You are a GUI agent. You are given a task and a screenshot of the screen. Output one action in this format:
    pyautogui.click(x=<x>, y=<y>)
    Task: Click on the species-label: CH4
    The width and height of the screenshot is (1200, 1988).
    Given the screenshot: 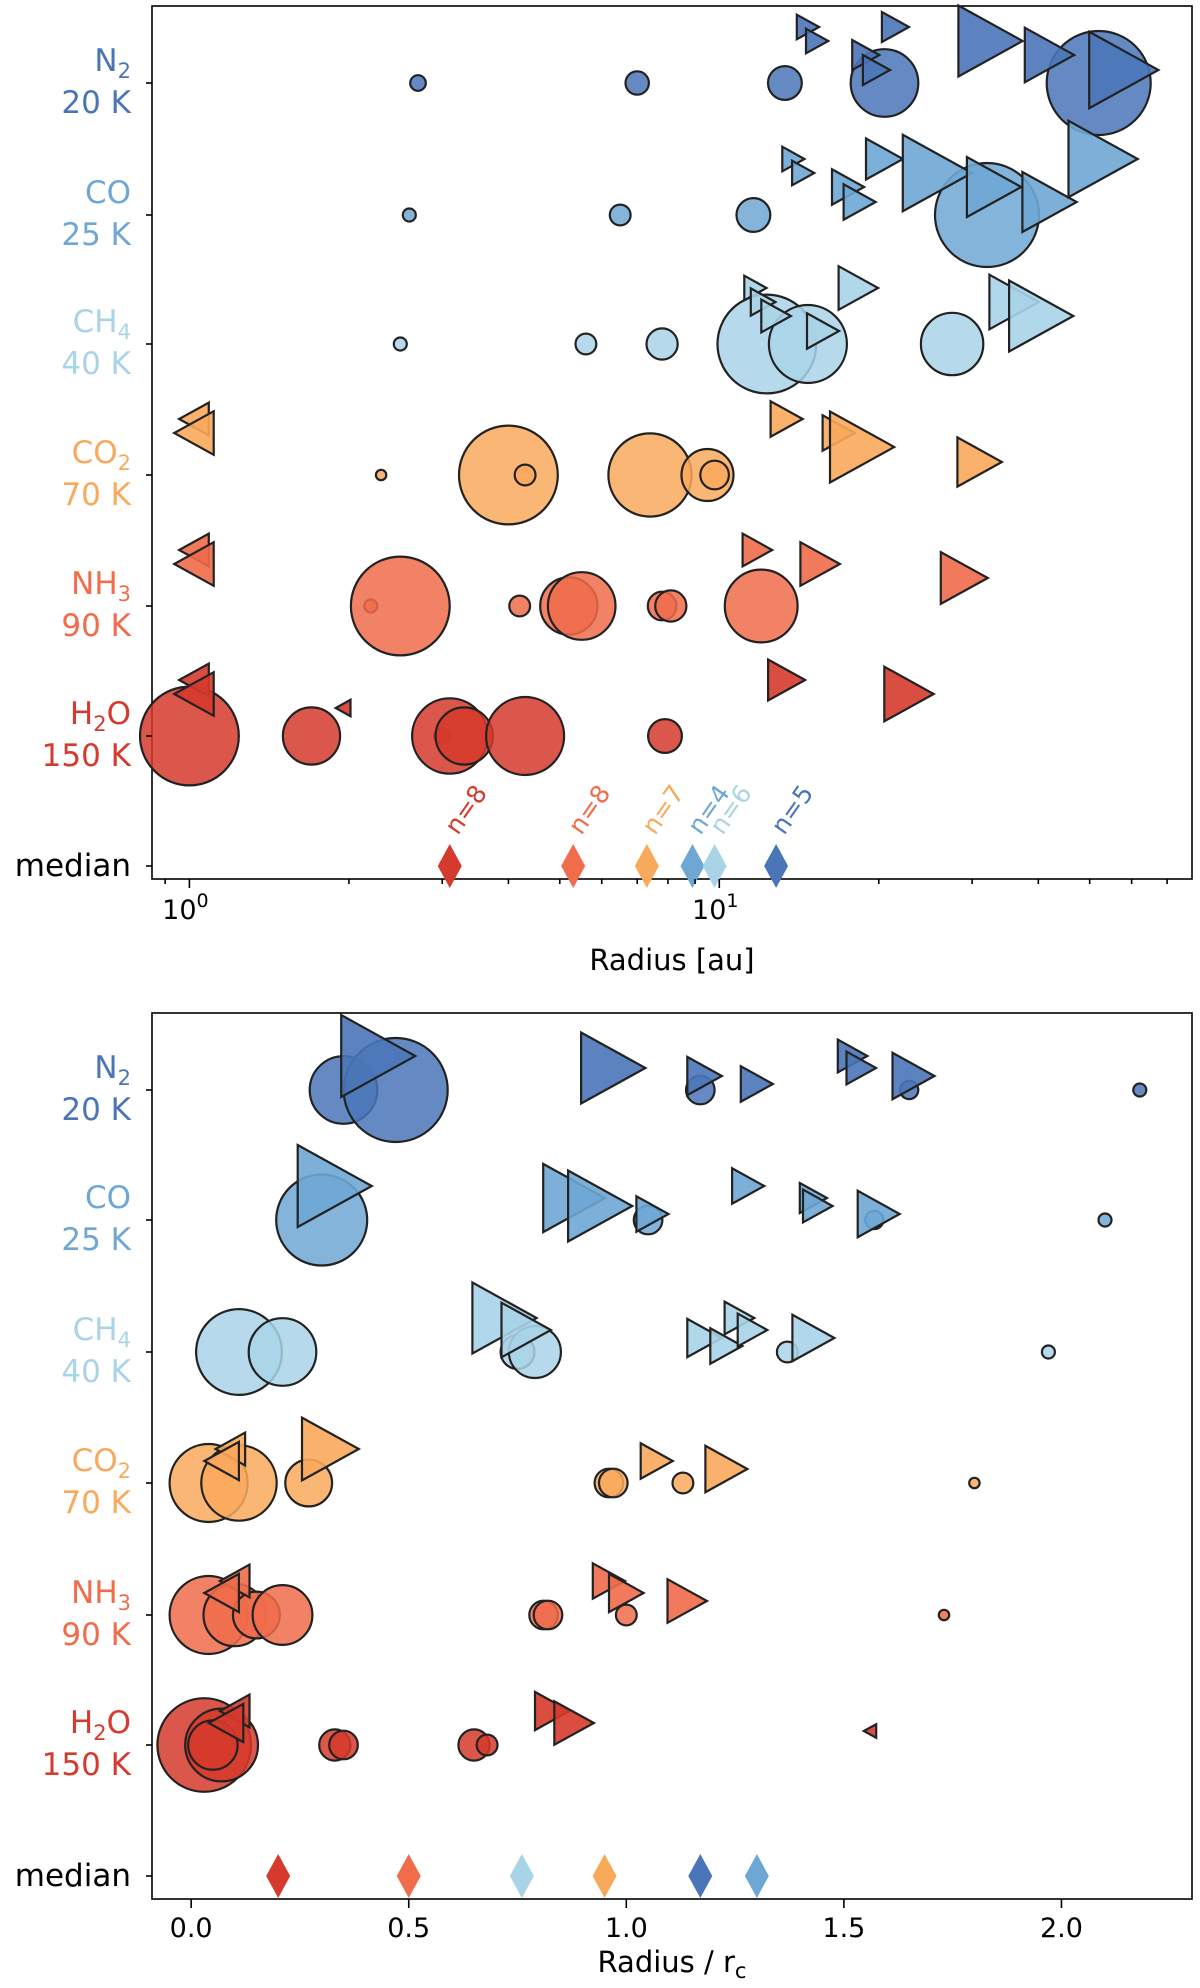 What is the action you would take?
    pyautogui.click(x=102, y=1332)
    